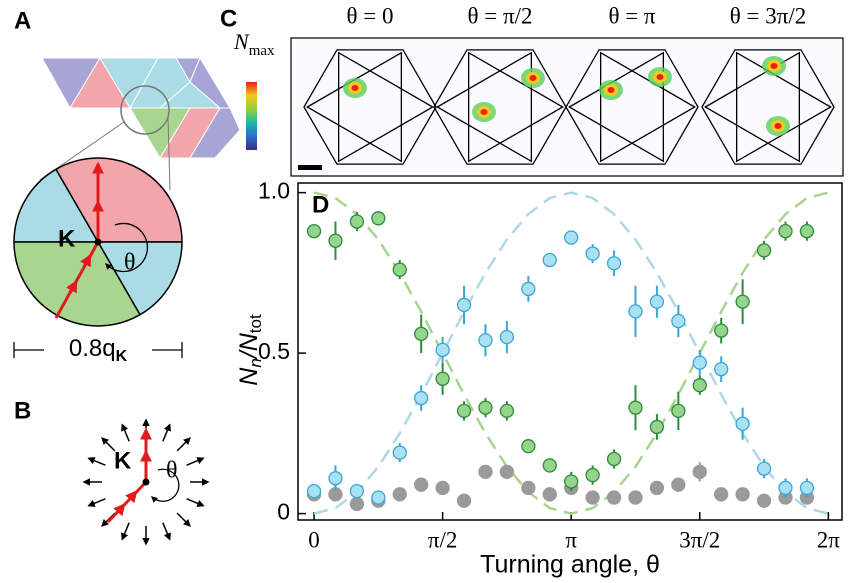 This screenshot has width=852, height=583. What do you see at coordinates (241, 41) in the screenshot?
I see `colorbar-text: N` at bounding box center [241, 41].